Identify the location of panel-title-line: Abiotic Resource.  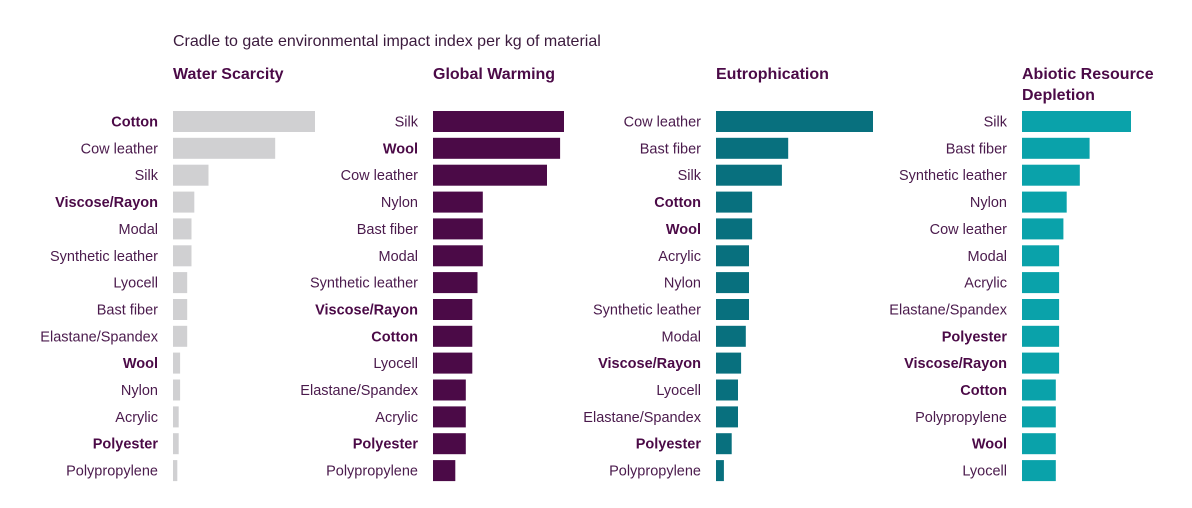
(1088, 74).